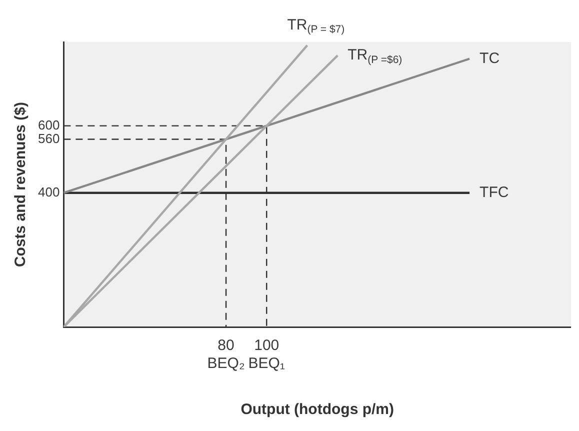  What do you see at coordinates (21, 185) in the screenshot?
I see `y-axis-title: Costs and revenues ($)` at bounding box center [21, 185].